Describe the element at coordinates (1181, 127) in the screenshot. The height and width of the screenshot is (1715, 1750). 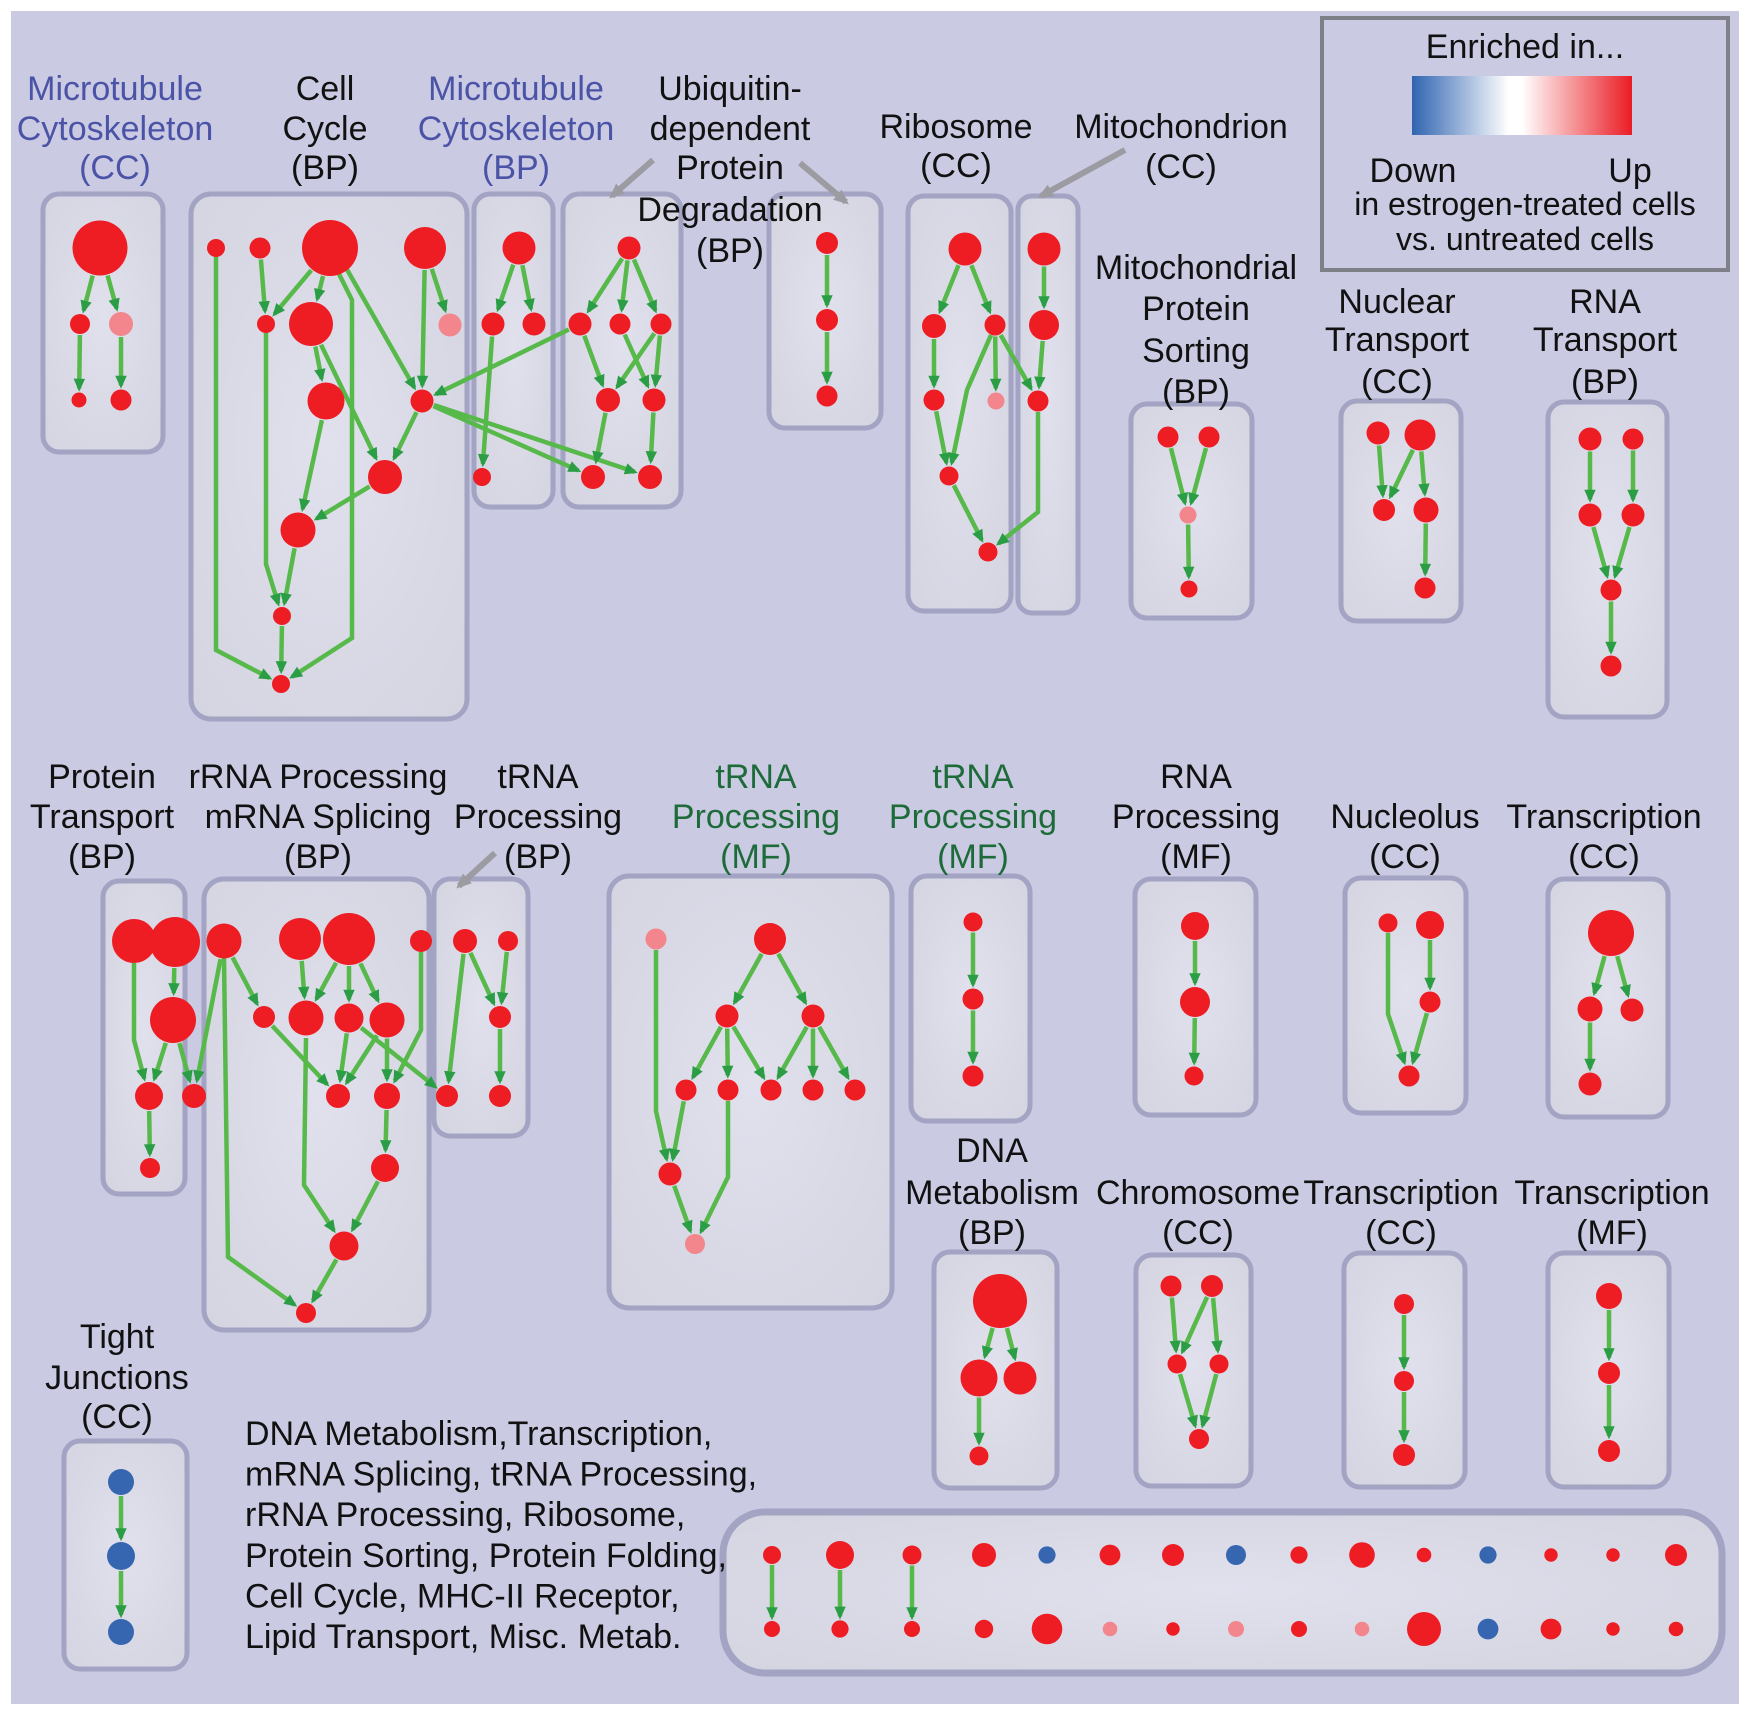
I see `svg-text: Mitochondrion` at that location.